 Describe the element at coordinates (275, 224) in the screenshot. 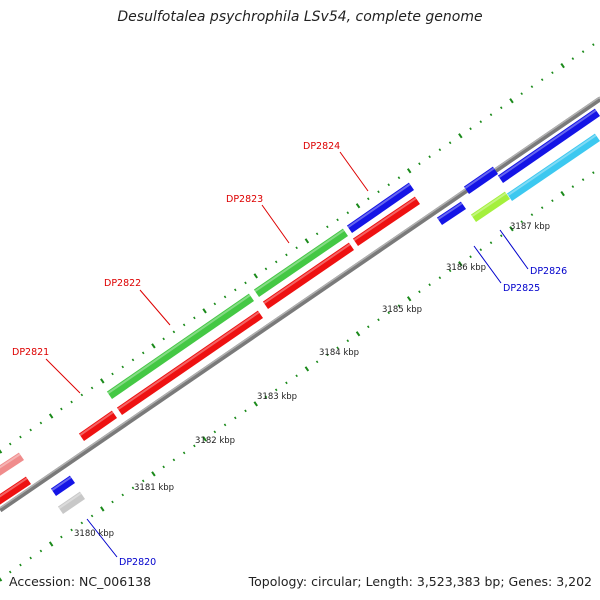

I see `leader-dp2823` at that location.